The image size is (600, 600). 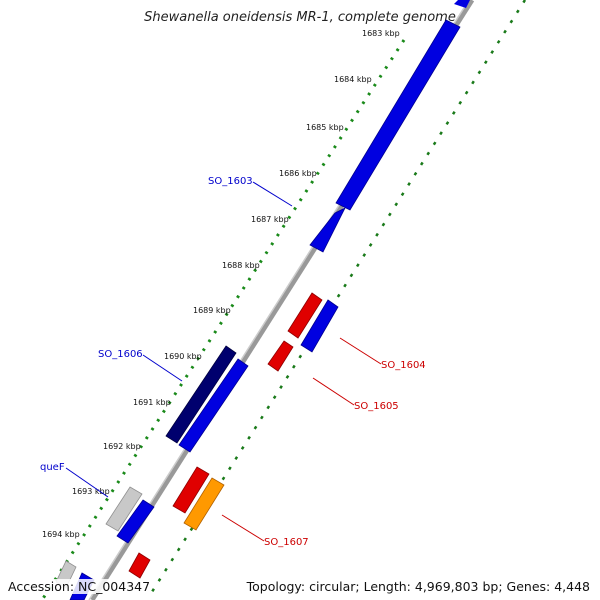 I want to click on leader-so1607, so click(x=243, y=528).